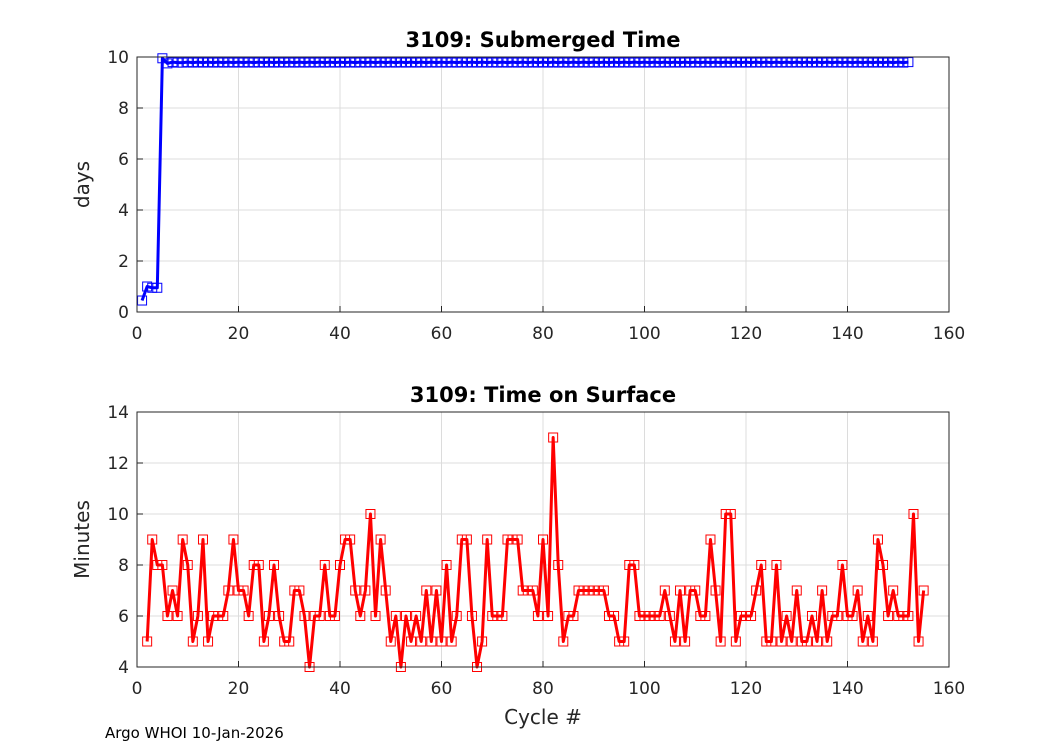 The height and width of the screenshot is (750, 1050). Describe the element at coordinates (118, 58) in the screenshot. I see `submerged-y-tick-label: 10` at that location.